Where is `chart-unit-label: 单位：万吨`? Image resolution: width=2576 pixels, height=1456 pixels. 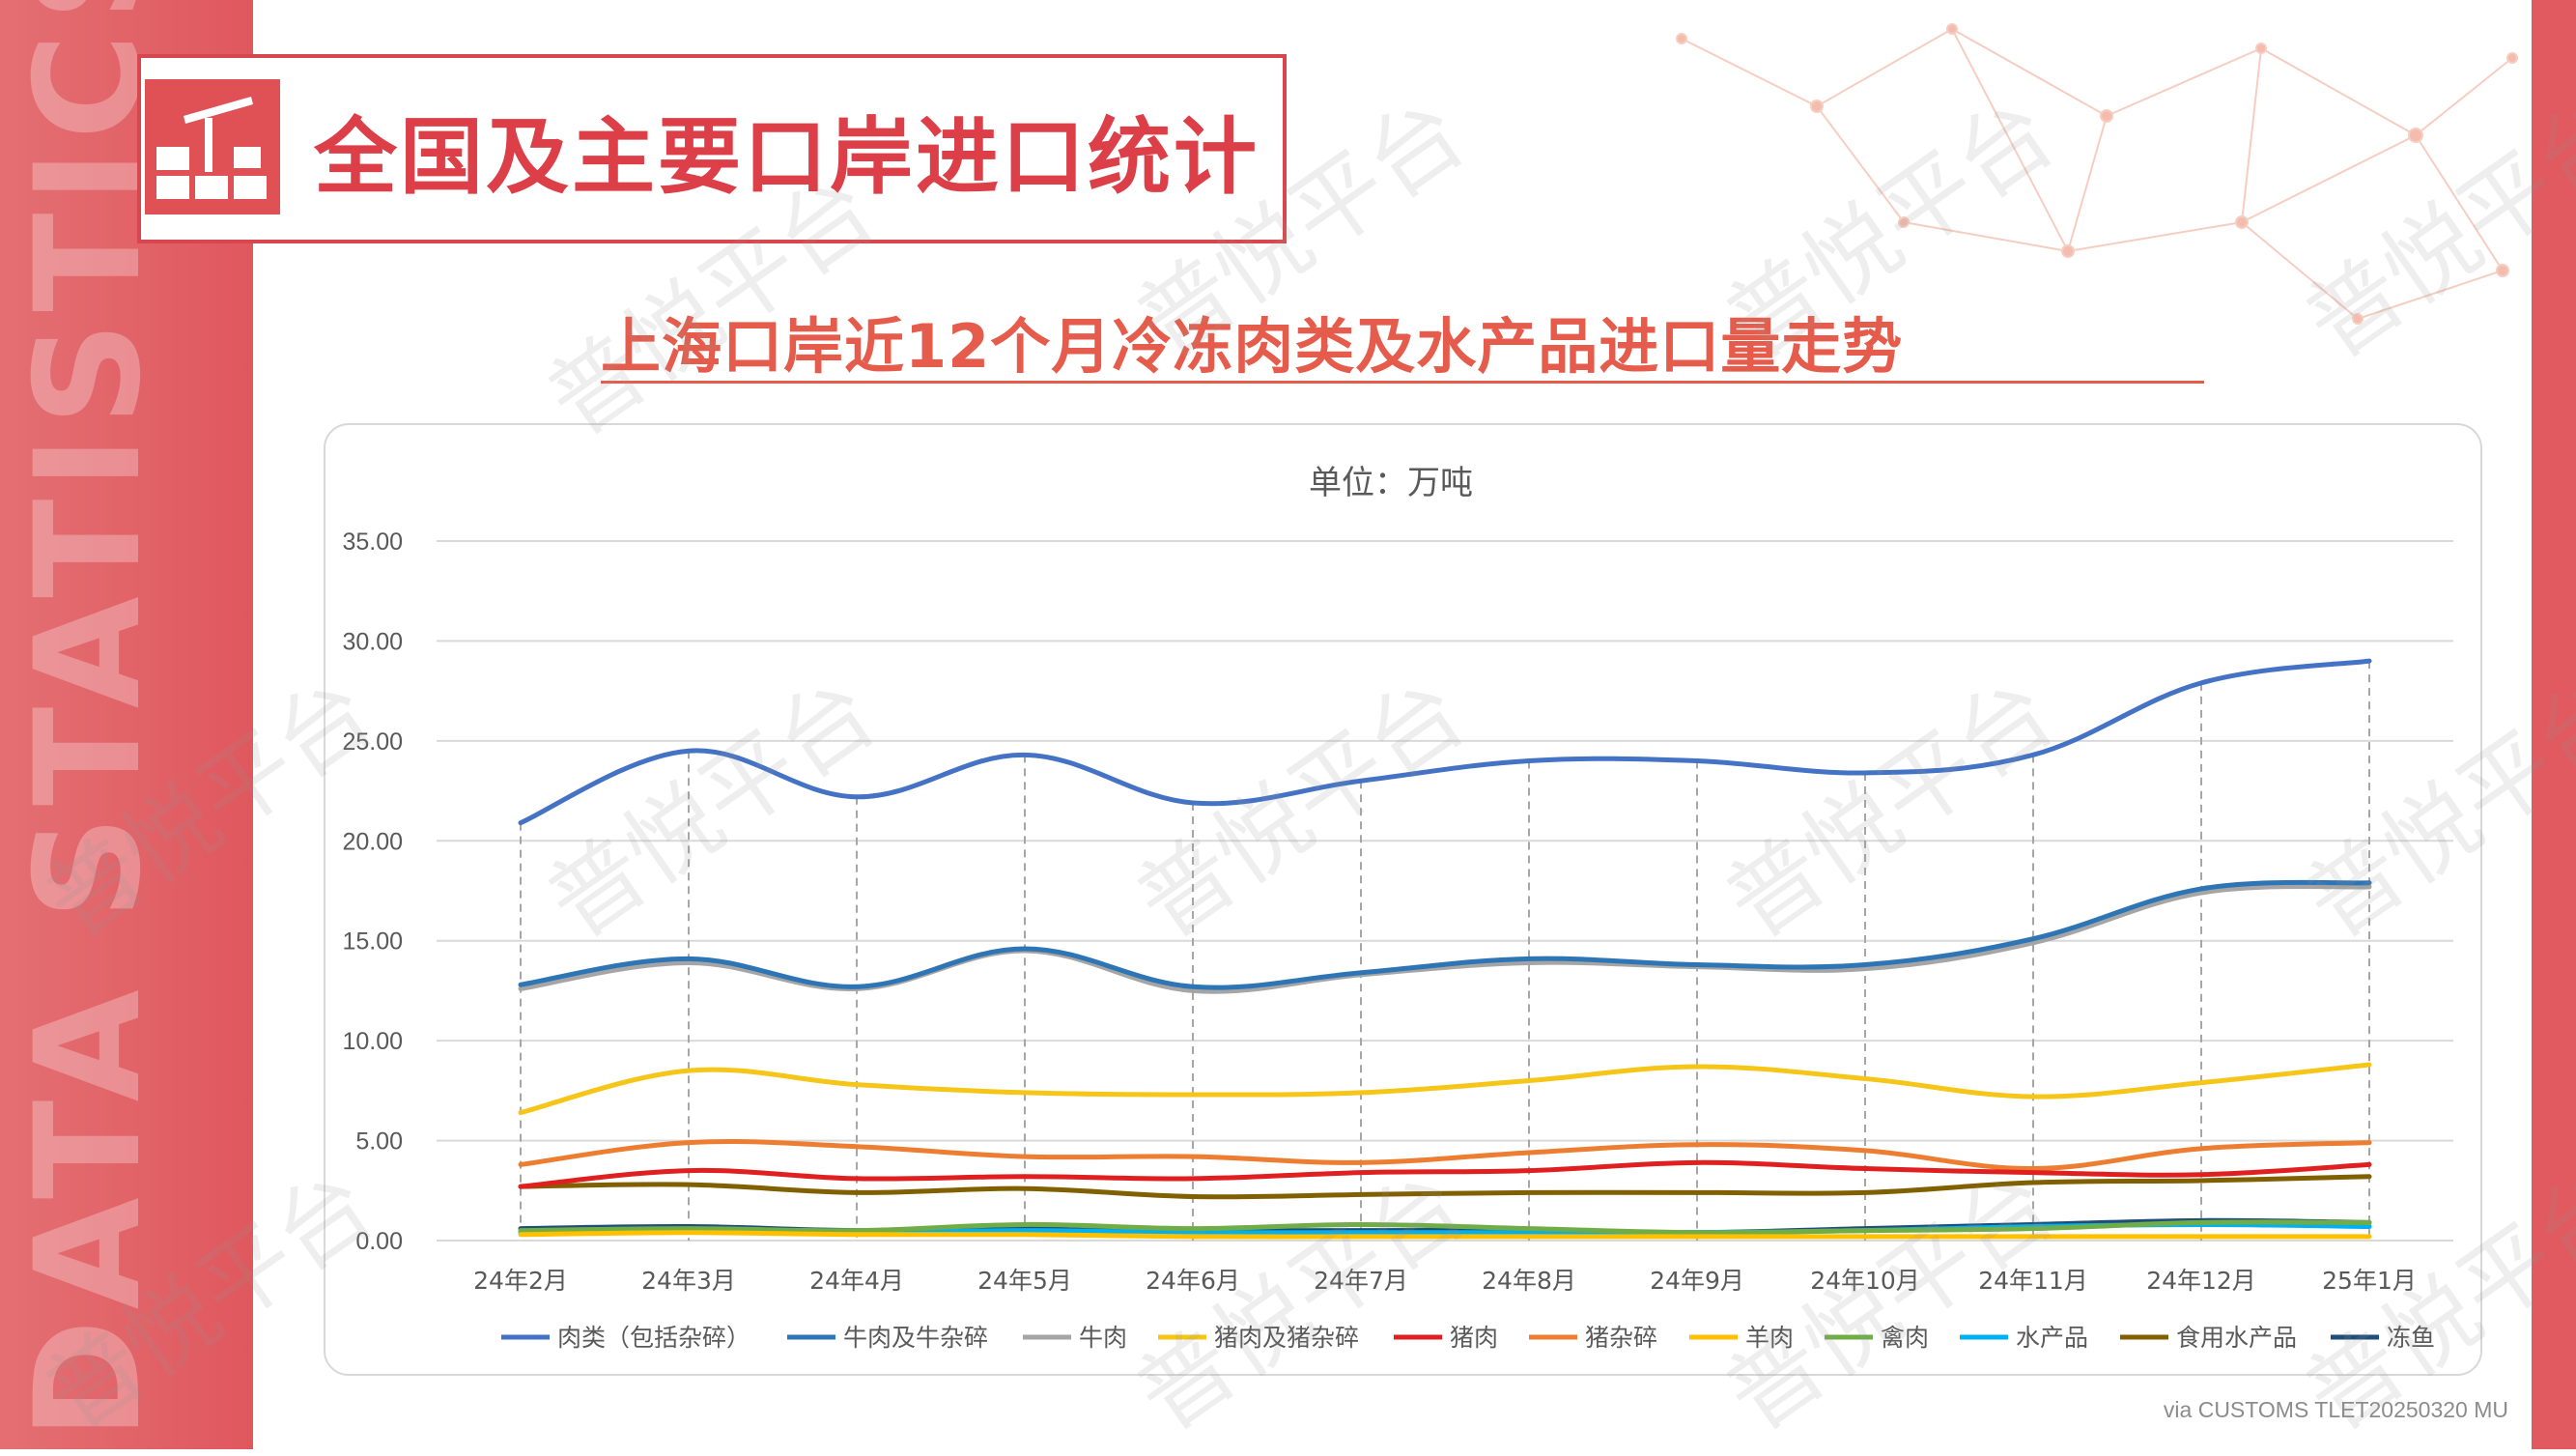
chart-unit-label: 单位：万吨 is located at coordinates (1391, 483).